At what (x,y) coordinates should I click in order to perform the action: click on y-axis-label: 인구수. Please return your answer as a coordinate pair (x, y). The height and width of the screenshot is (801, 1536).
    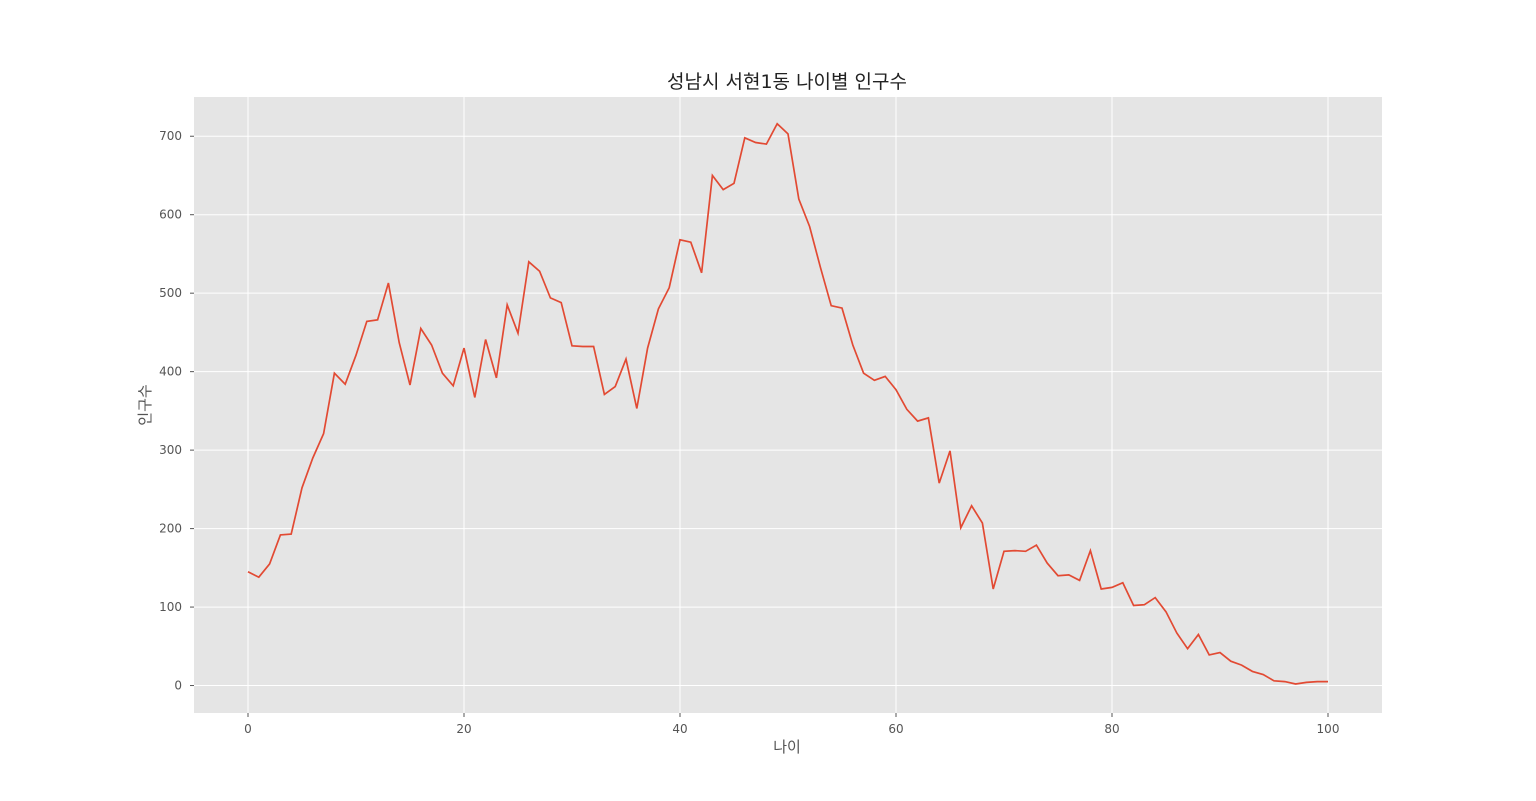
    Looking at the image, I should click on (145, 404).